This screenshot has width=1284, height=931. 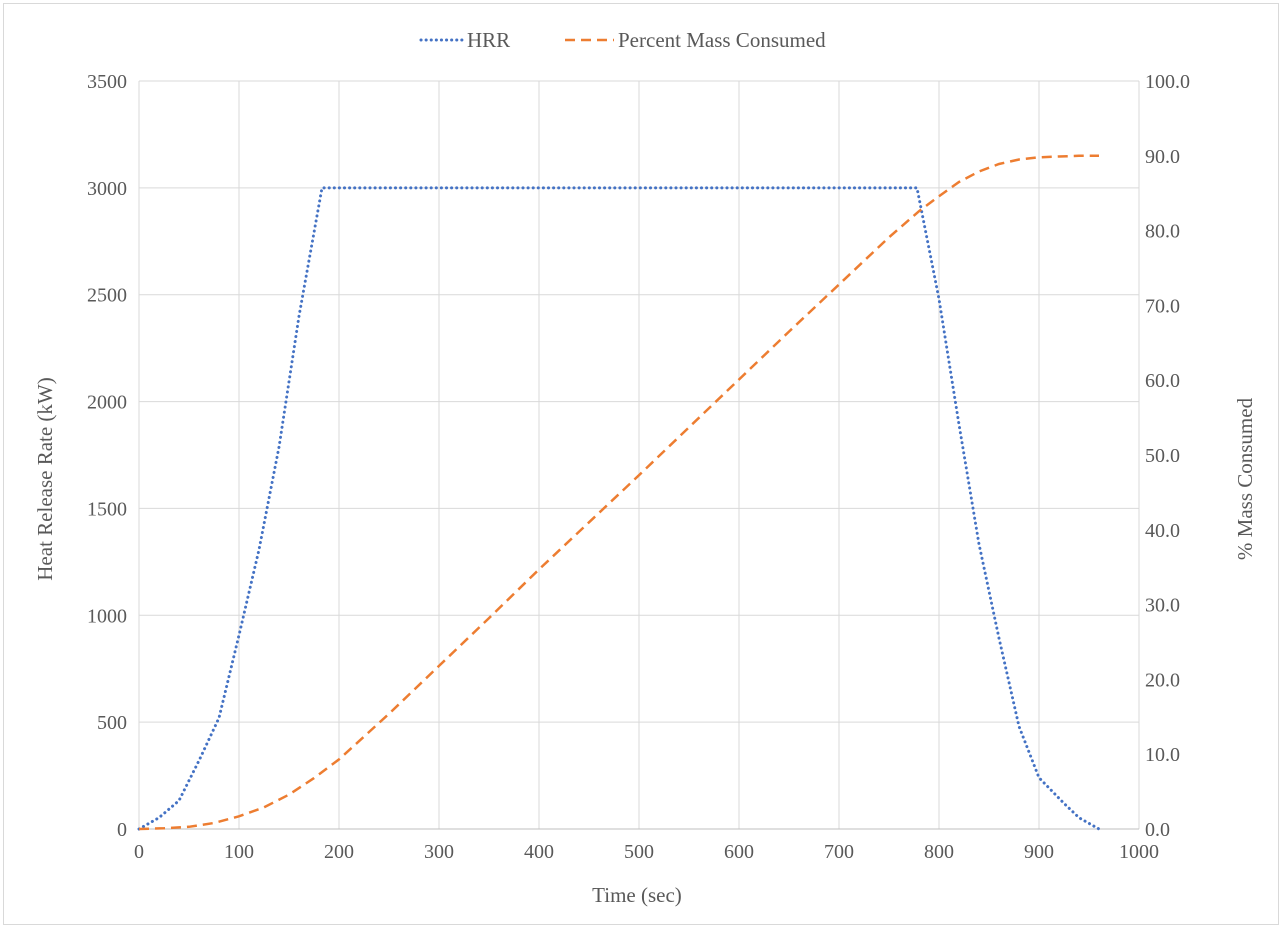 I want to click on y2-tick-label-5: 50.0, so click(x=1162, y=456).